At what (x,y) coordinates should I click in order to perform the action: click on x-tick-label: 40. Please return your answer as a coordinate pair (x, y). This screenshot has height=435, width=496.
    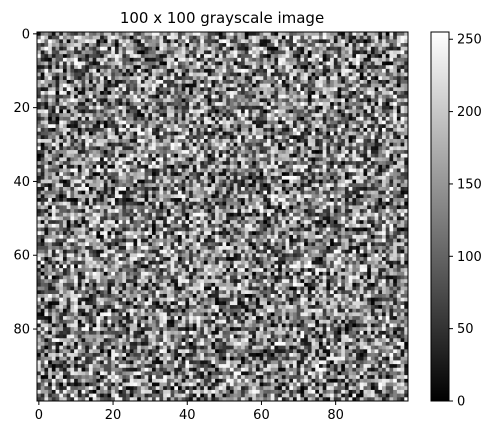
    Looking at the image, I should click on (187, 415).